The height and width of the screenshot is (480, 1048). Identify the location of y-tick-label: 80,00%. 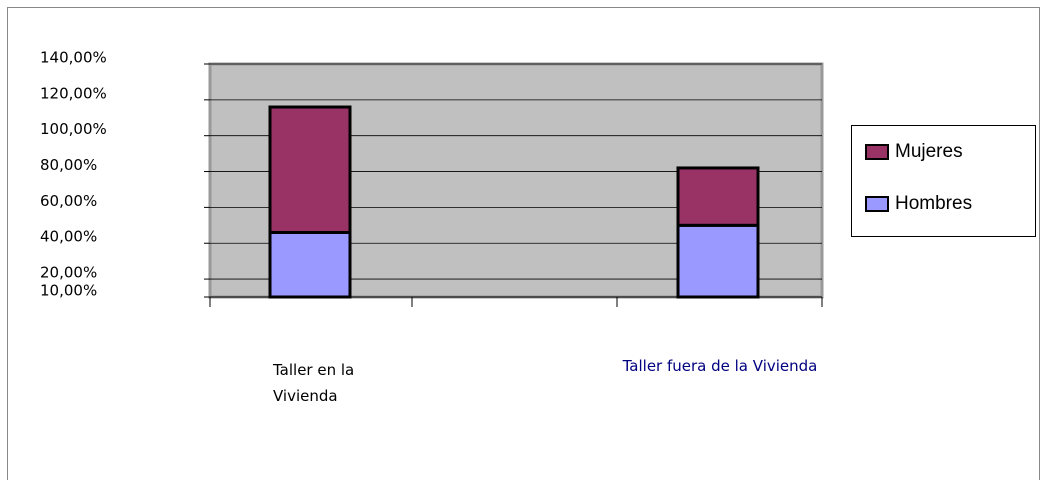
(68, 165).